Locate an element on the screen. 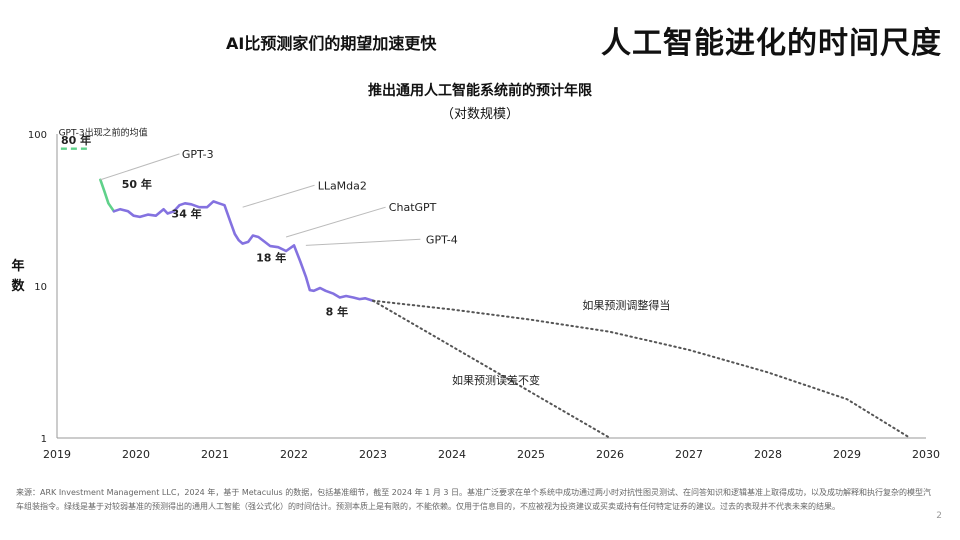 The width and height of the screenshot is (960, 540). annotation-label: 80 年 is located at coordinates (76, 140).